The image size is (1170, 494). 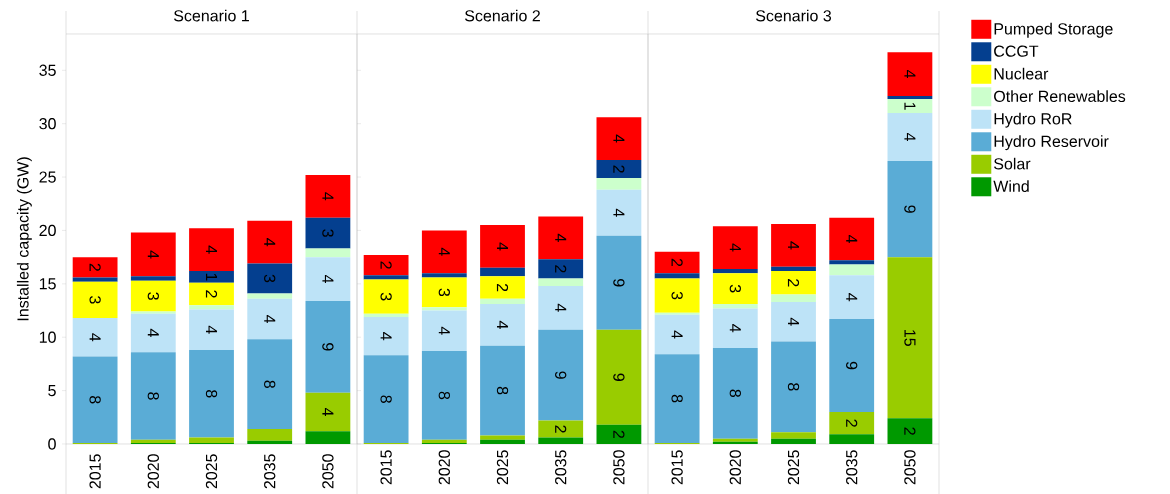 What do you see at coordinates (1051, 143) in the screenshot?
I see `legend-label: Hydro Reservoir` at bounding box center [1051, 143].